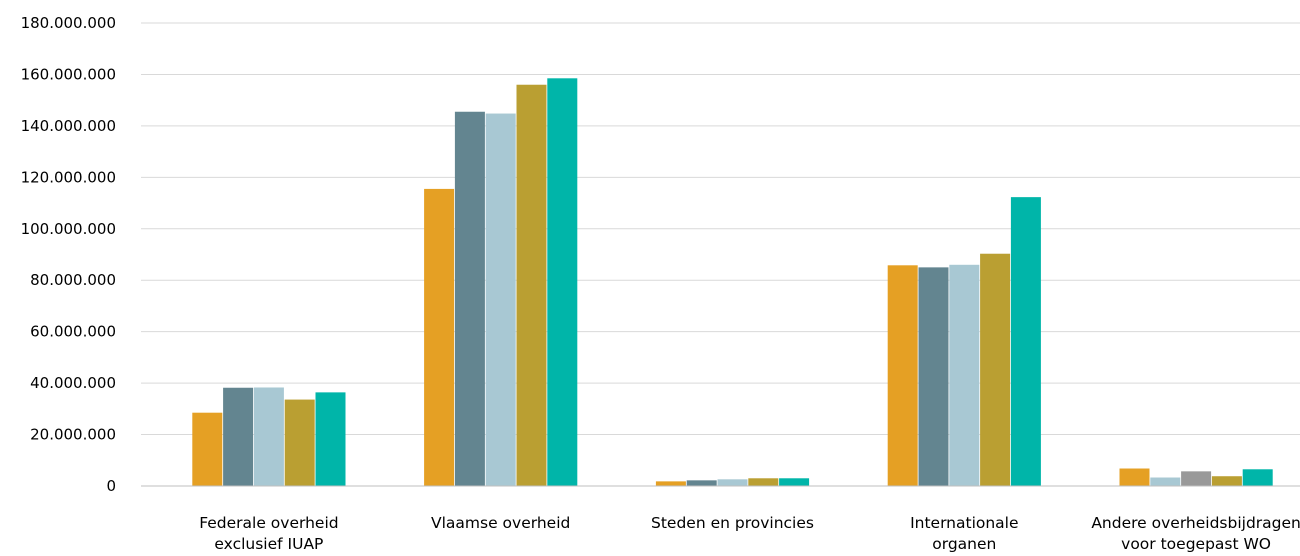  What do you see at coordinates (1196, 544) in the screenshot?
I see `x-category-label: voor toegepast WO` at bounding box center [1196, 544].